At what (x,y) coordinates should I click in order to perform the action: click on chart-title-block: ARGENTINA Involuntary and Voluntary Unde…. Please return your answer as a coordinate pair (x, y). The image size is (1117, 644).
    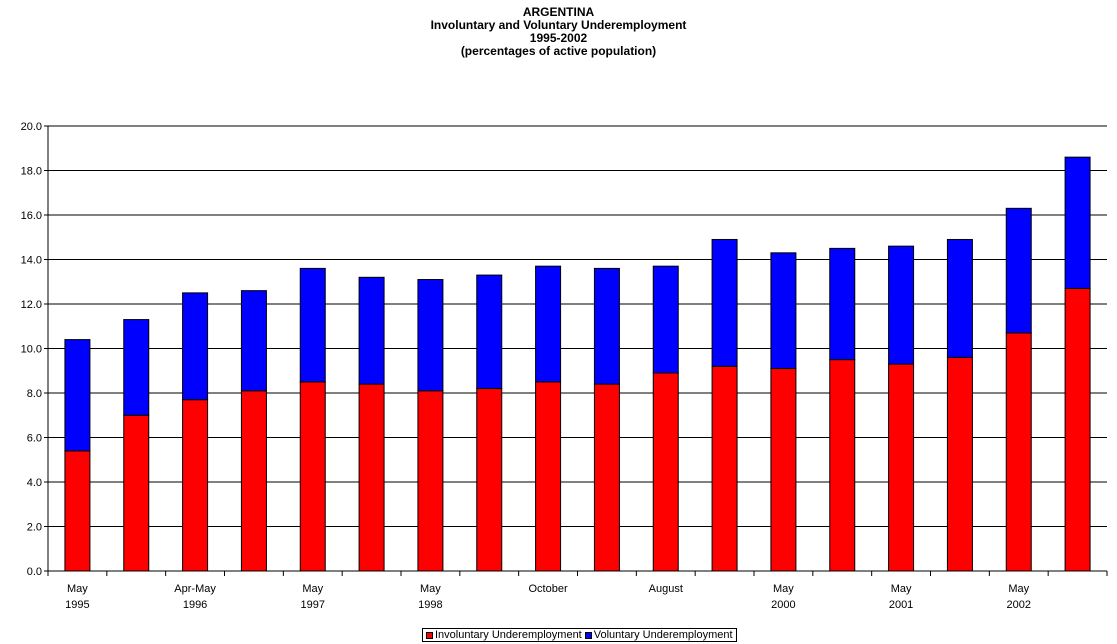
    Looking at the image, I should click on (558, 32).